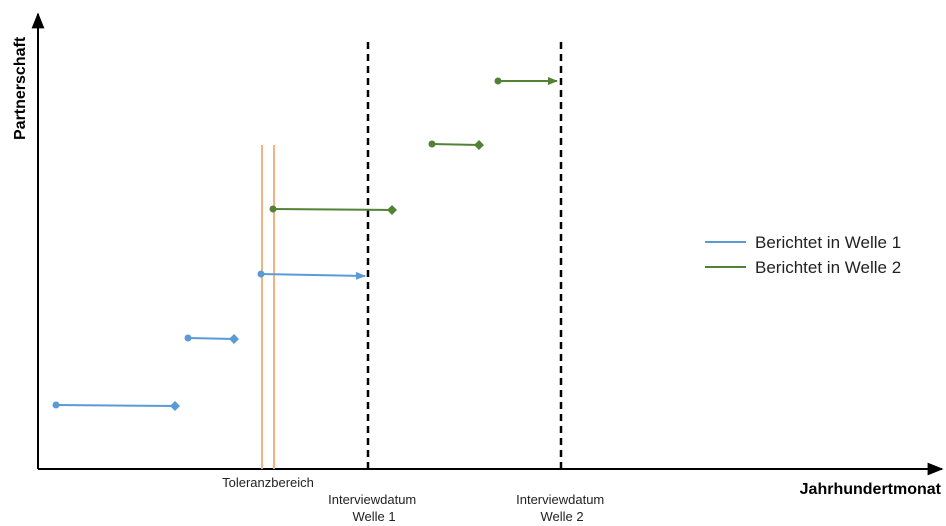 This screenshot has width=946, height=526. What do you see at coordinates (871, 489) in the screenshot?
I see `x-axis-title: Jahrhundertmonat` at bounding box center [871, 489].